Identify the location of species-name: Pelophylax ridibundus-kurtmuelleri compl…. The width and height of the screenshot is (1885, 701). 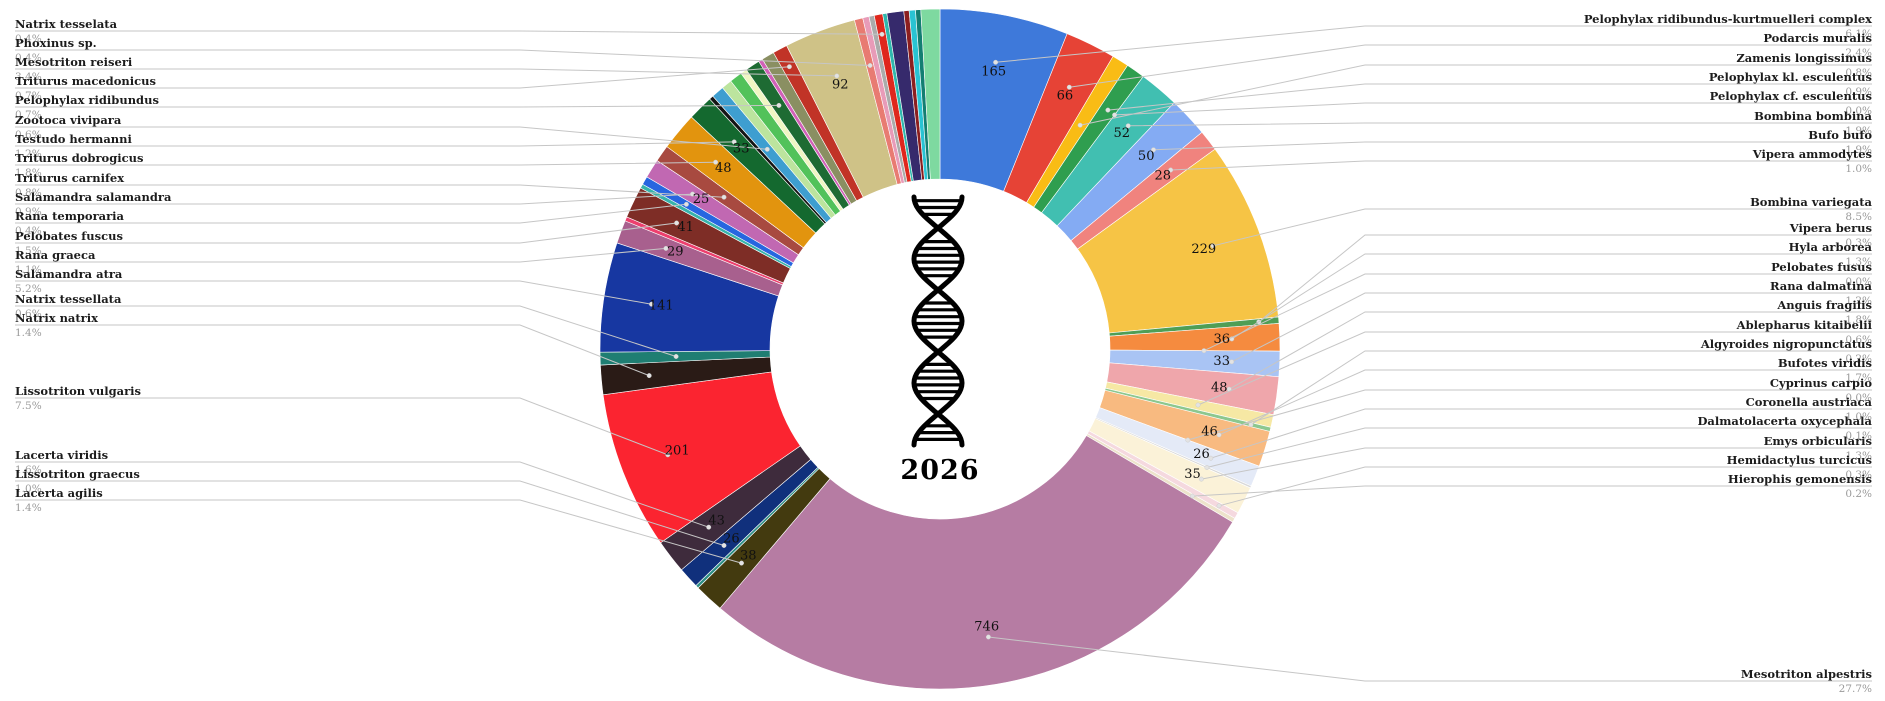
(1727, 19).